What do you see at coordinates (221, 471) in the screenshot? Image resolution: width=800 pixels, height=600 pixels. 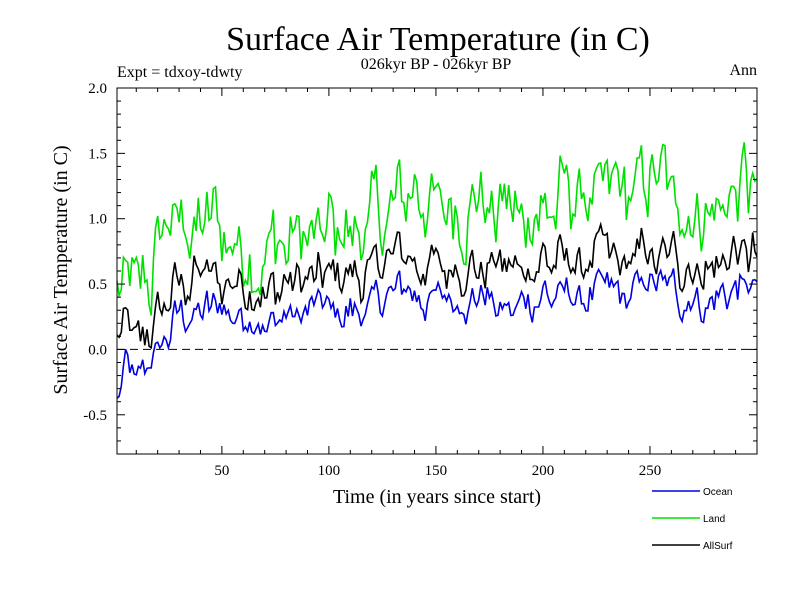 I see `x-tick-label: 50` at bounding box center [221, 471].